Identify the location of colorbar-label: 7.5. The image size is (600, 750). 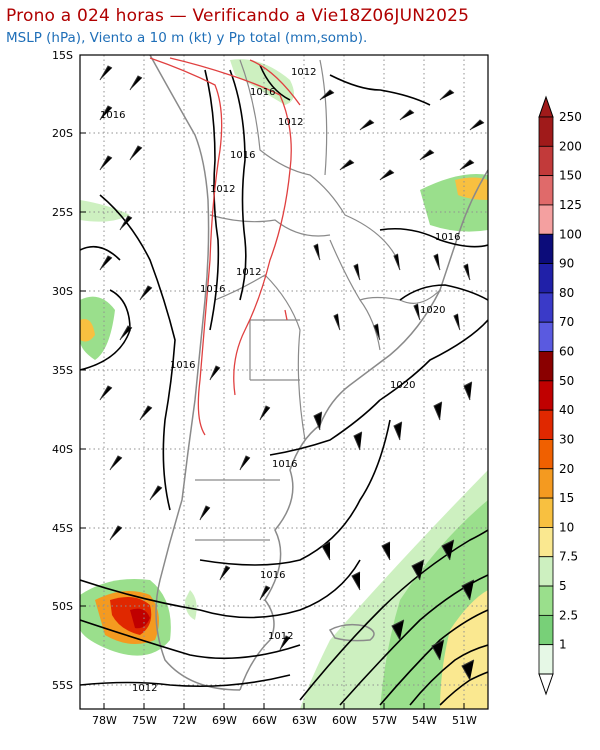
(568, 557).